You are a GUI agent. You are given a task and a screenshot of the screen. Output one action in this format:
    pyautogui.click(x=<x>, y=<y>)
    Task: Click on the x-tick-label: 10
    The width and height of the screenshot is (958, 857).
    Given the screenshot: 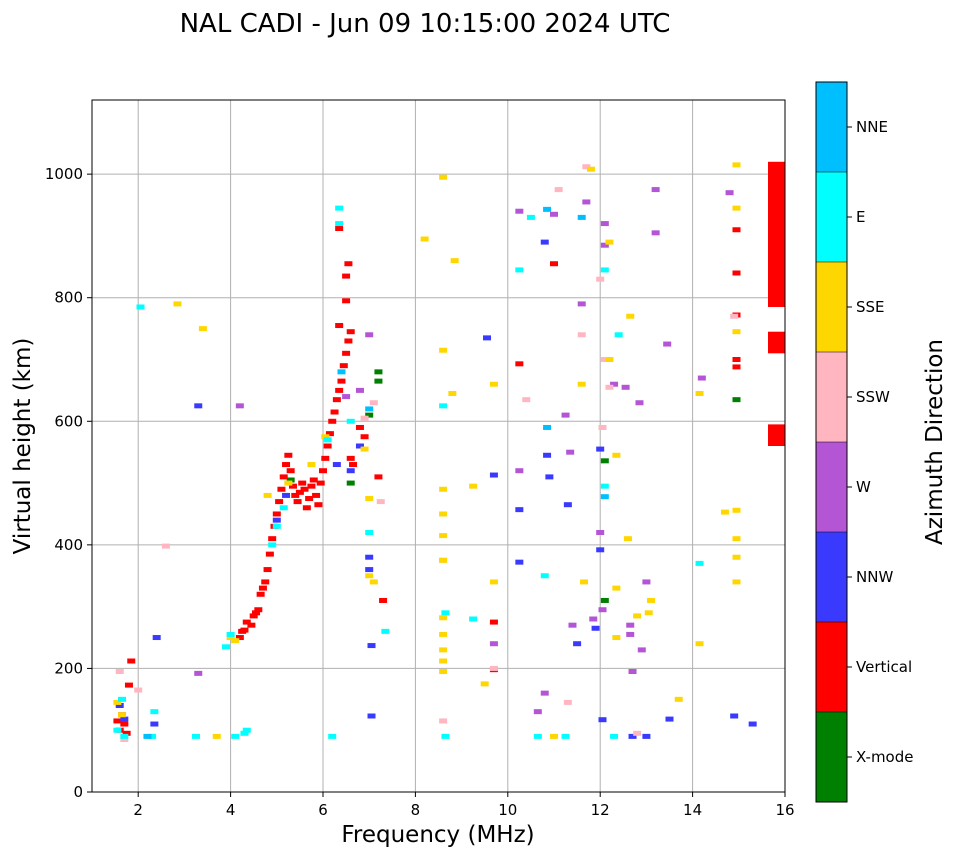 What is the action you would take?
    pyautogui.click(x=507, y=810)
    